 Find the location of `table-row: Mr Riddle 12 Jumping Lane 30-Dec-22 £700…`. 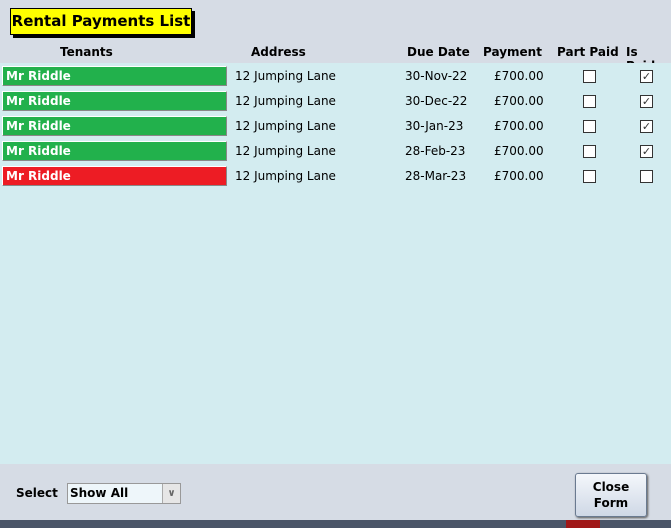

table-row: Mr Riddle 12 Jumping Lane 30-Dec-22 £700… is located at coordinates (335, 100).